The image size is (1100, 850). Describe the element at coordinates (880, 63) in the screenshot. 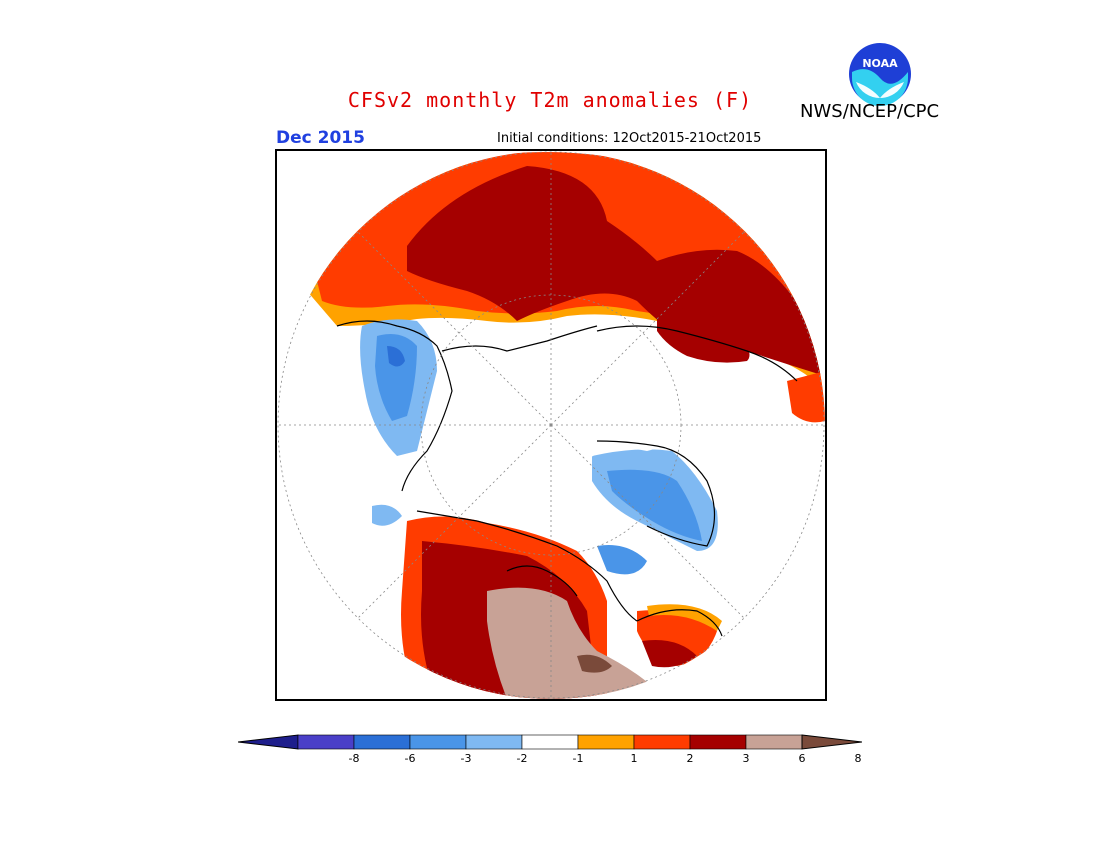

I see `svg-text: NOAA` at that location.